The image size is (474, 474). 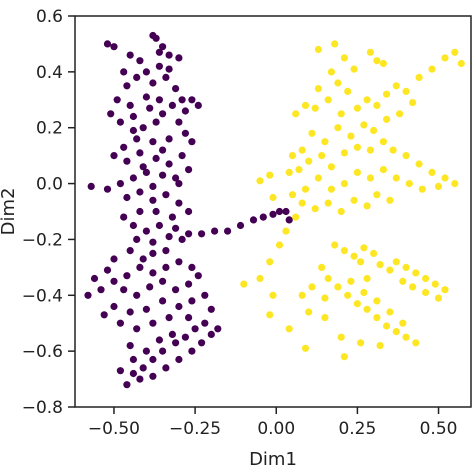 What do you see at coordinates (357, 429) in the screenshot?
I see `x-tick-label: 0.25` at bounding box center [357, 429].